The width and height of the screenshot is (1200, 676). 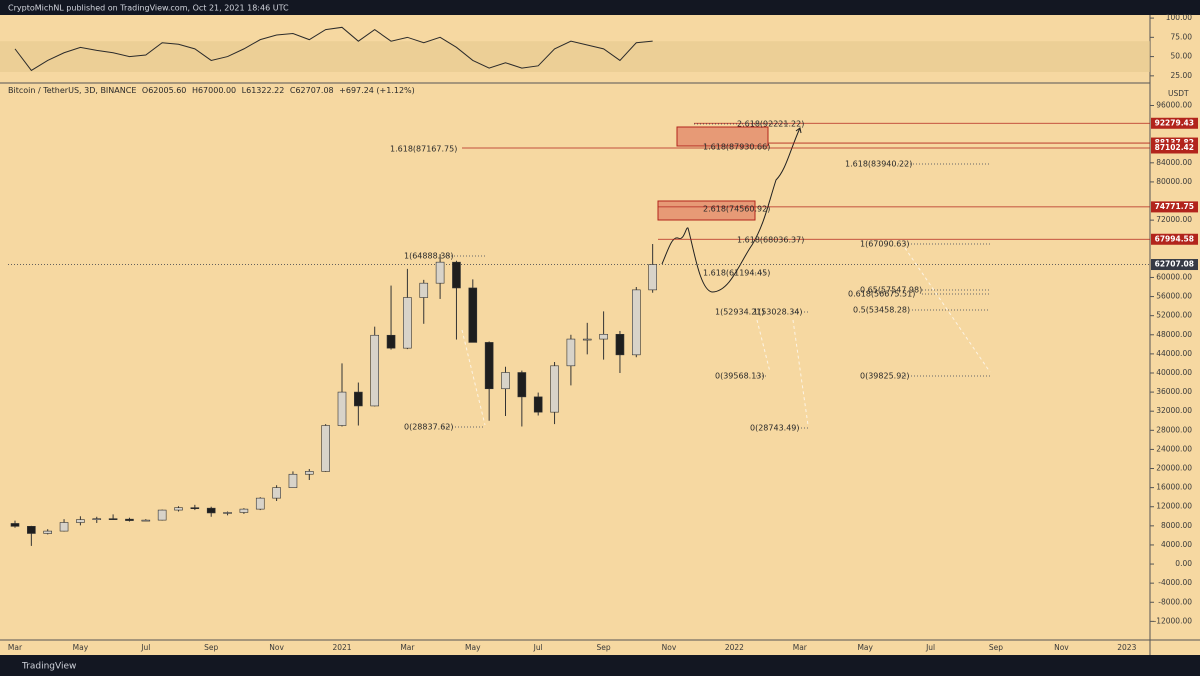 What do you see at coordinates (885, 376) in the screenshot?
I see `fib-label: 0(39825.92)` at bounding box center [885, 376].